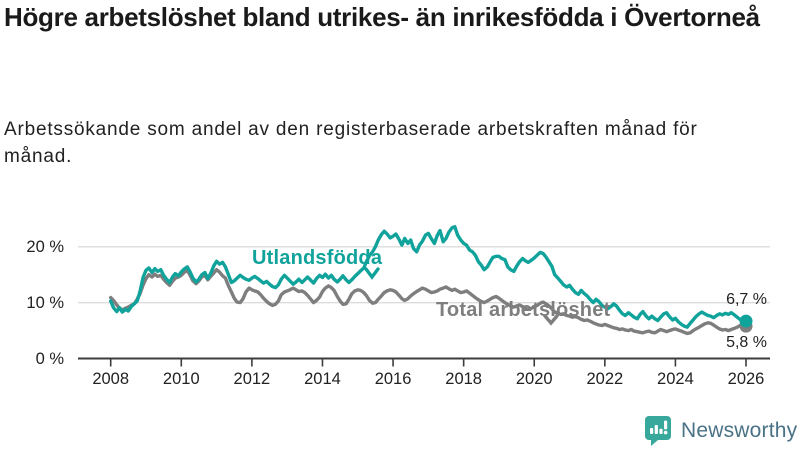 This screenshot has width=800, height=450. I want to click on y-tick-label: 0 %, so click(49, 358).